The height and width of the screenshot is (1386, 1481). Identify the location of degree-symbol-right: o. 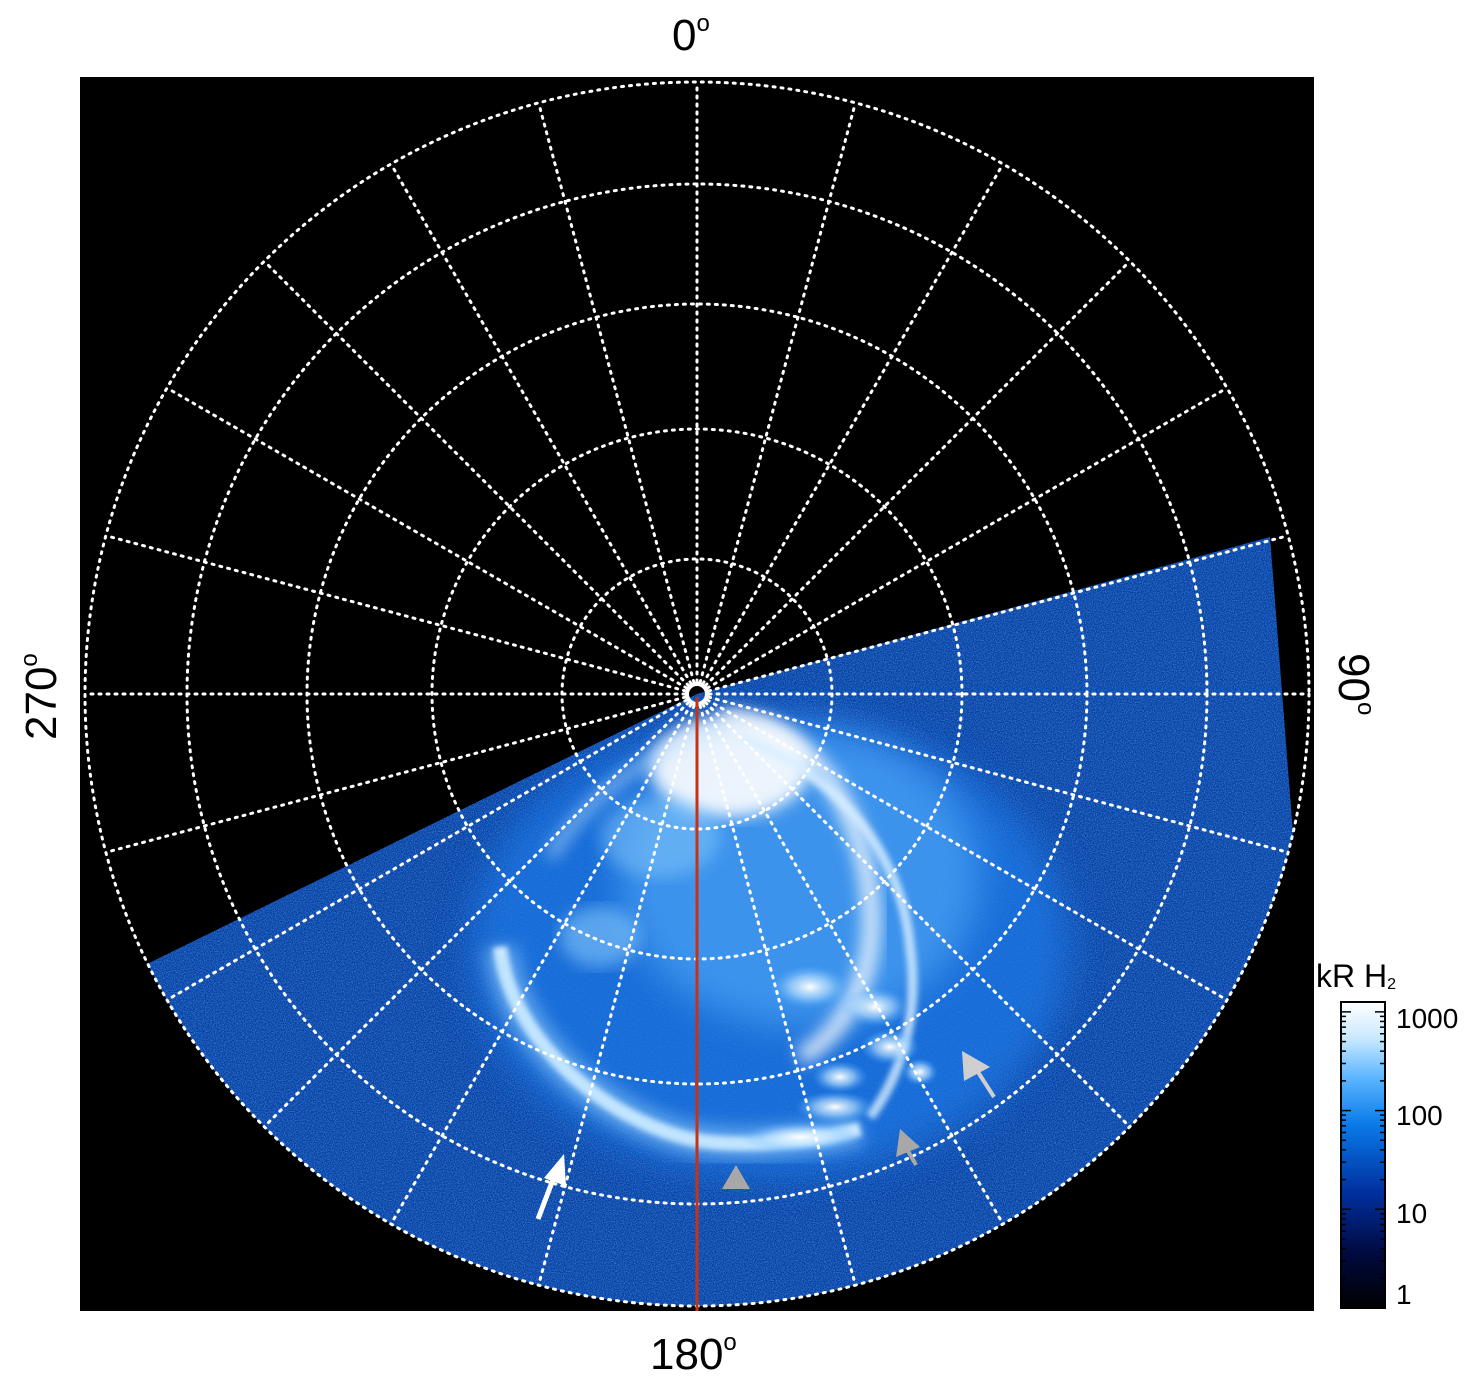
(1365, 708).